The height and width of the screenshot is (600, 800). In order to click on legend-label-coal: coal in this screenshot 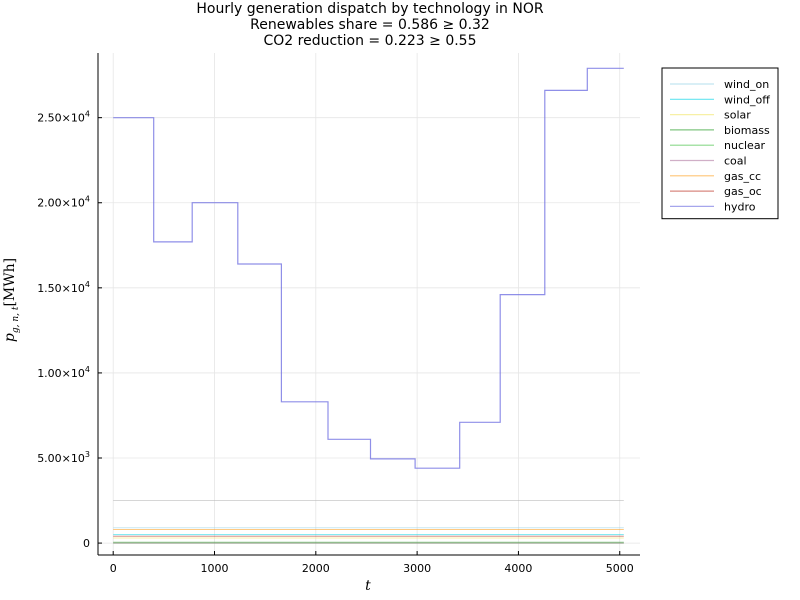, I will do `click(735, 161)`.